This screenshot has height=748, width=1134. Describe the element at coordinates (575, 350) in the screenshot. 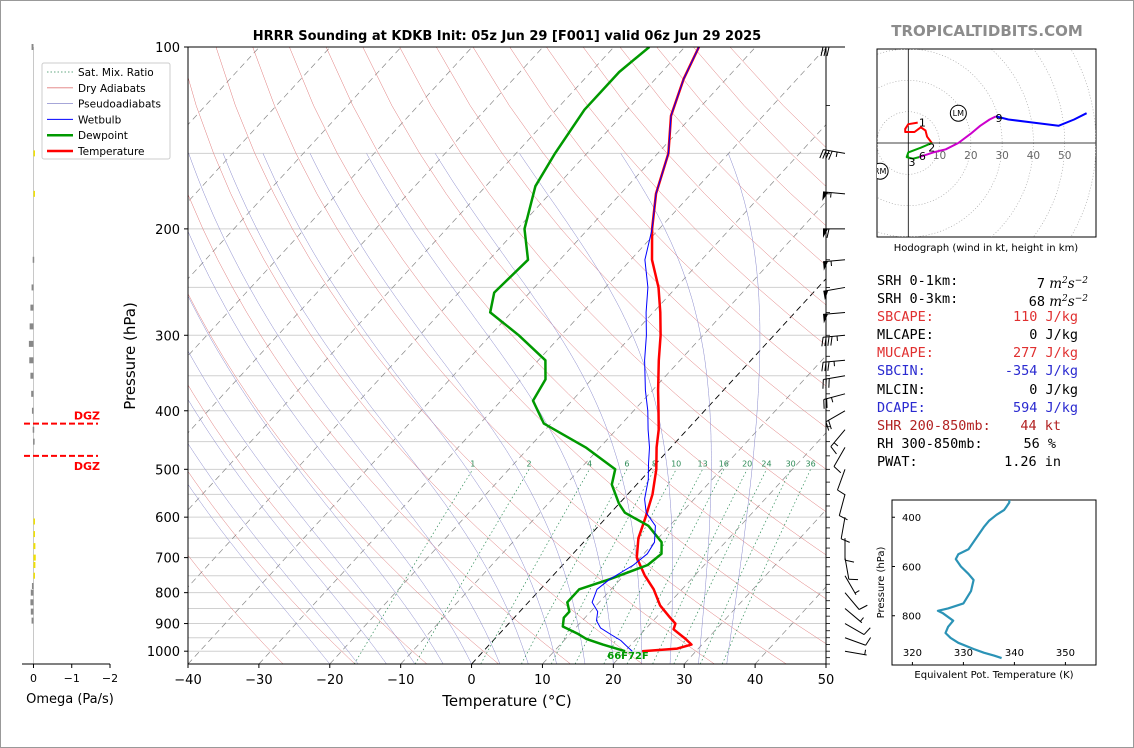

I see `profile-dewpoint` at that location.